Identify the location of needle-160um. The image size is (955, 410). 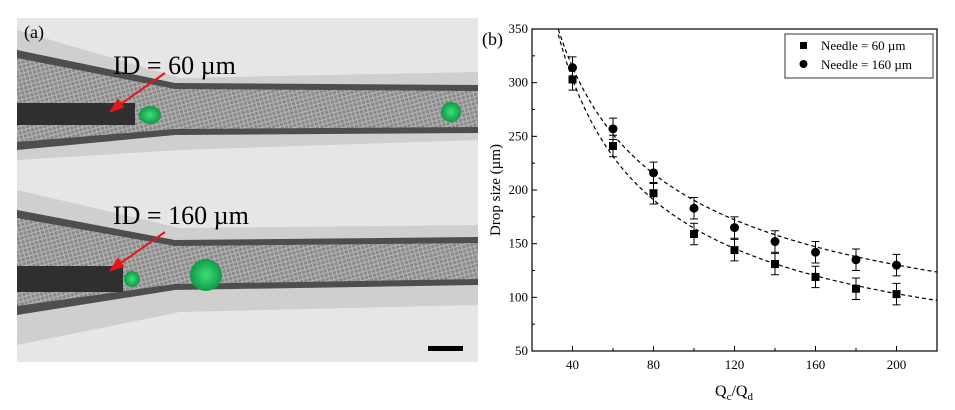
(70, 279).